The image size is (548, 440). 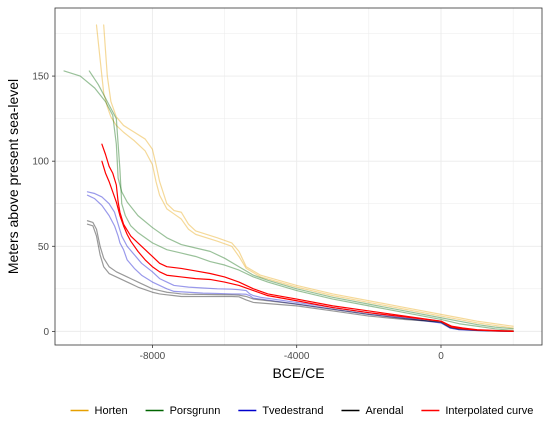 What do you see at coordinates (13, 176) in the screenshot?
I see `y-axis-title: Meters above present sea-level` at bounding box center [13, 176].